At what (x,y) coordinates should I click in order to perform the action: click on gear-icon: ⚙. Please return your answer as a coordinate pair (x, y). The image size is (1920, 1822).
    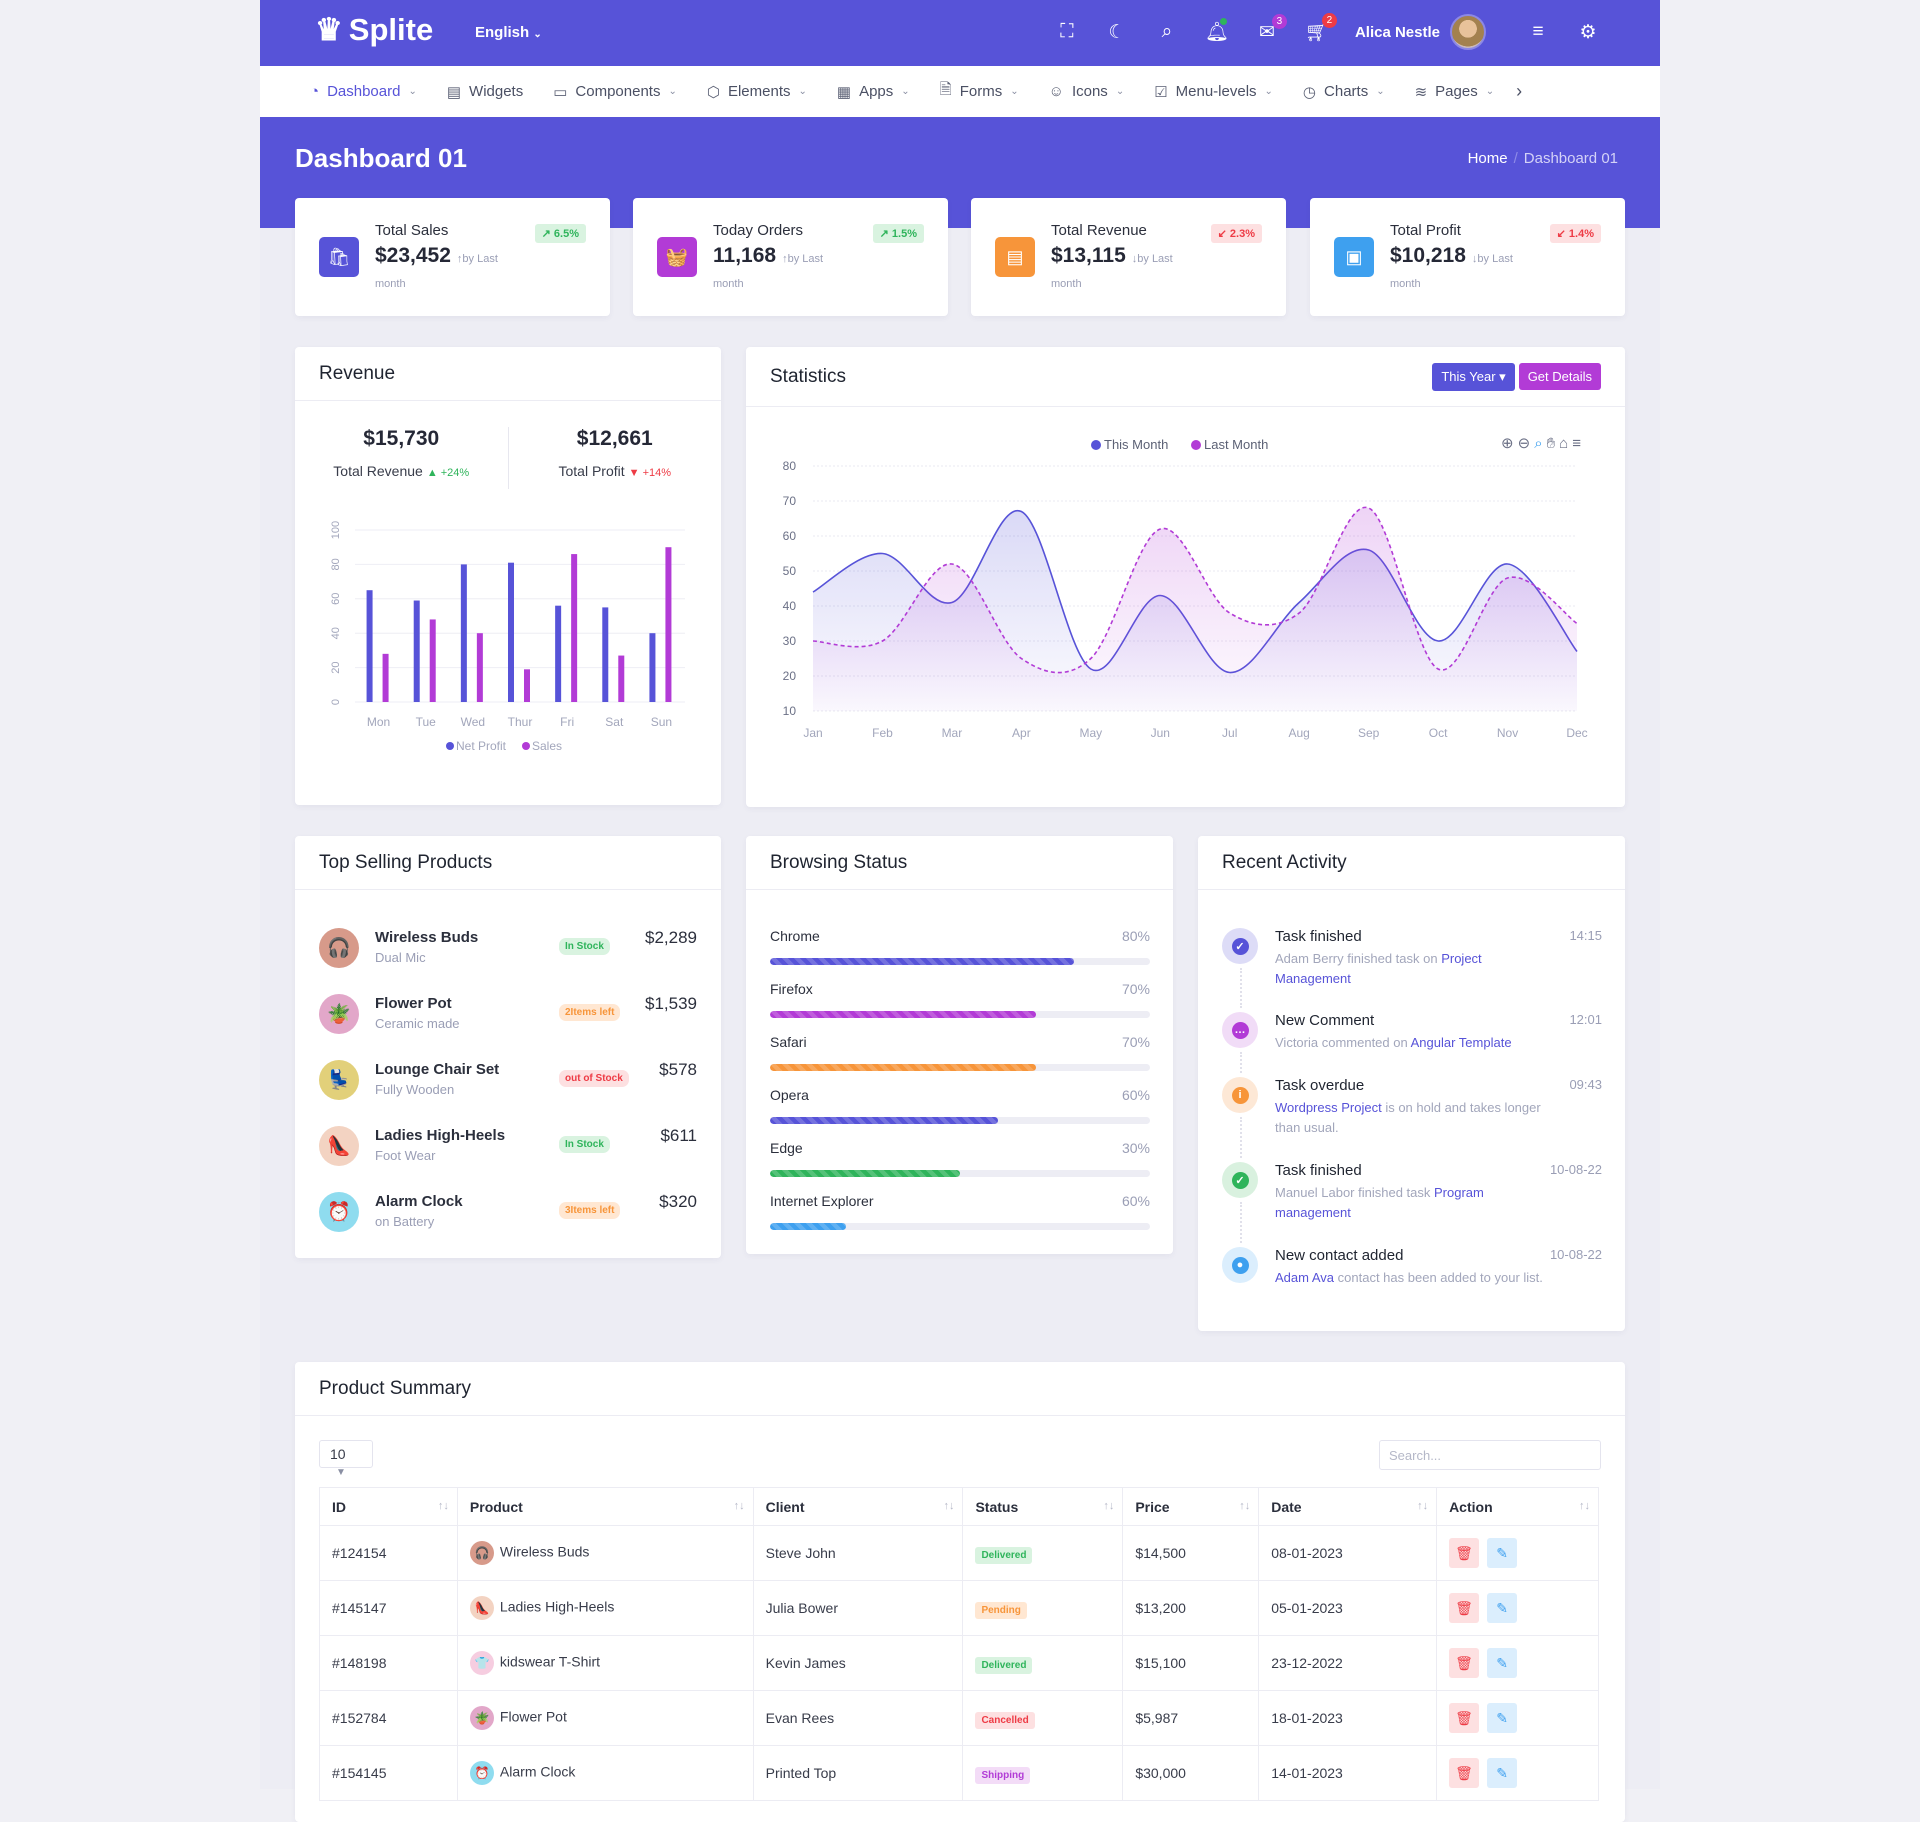
    Looking at the image, I should click on (1588, 32).